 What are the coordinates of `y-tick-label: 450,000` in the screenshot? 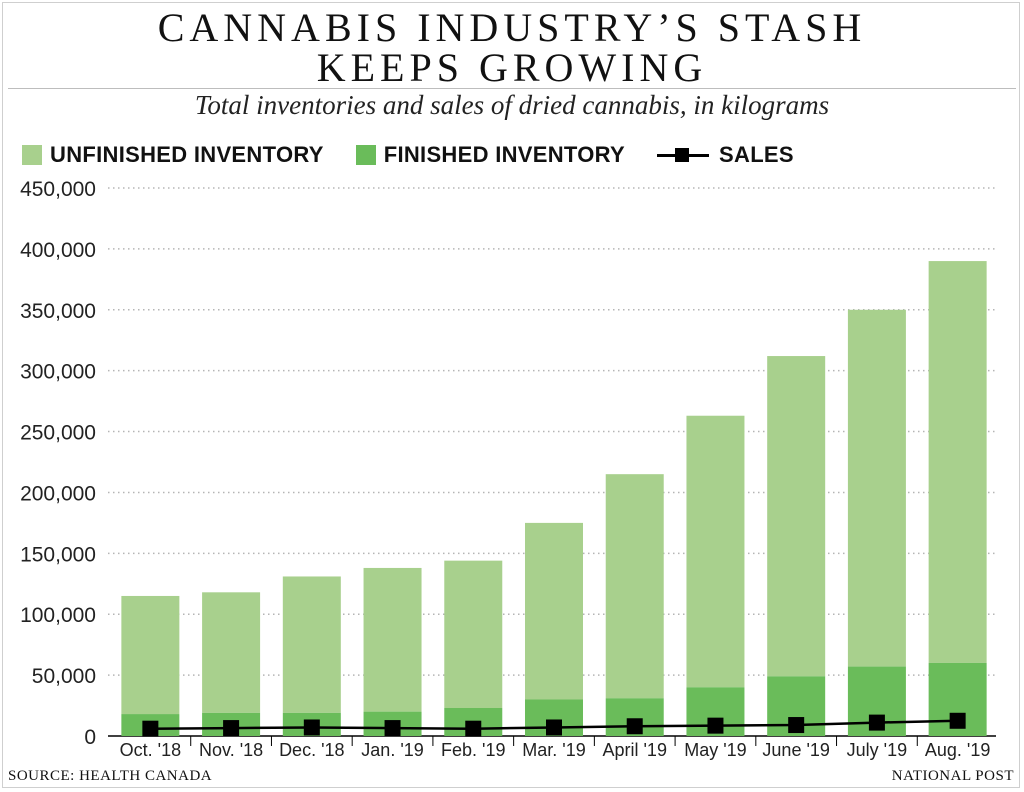 It's located at (58, 189).